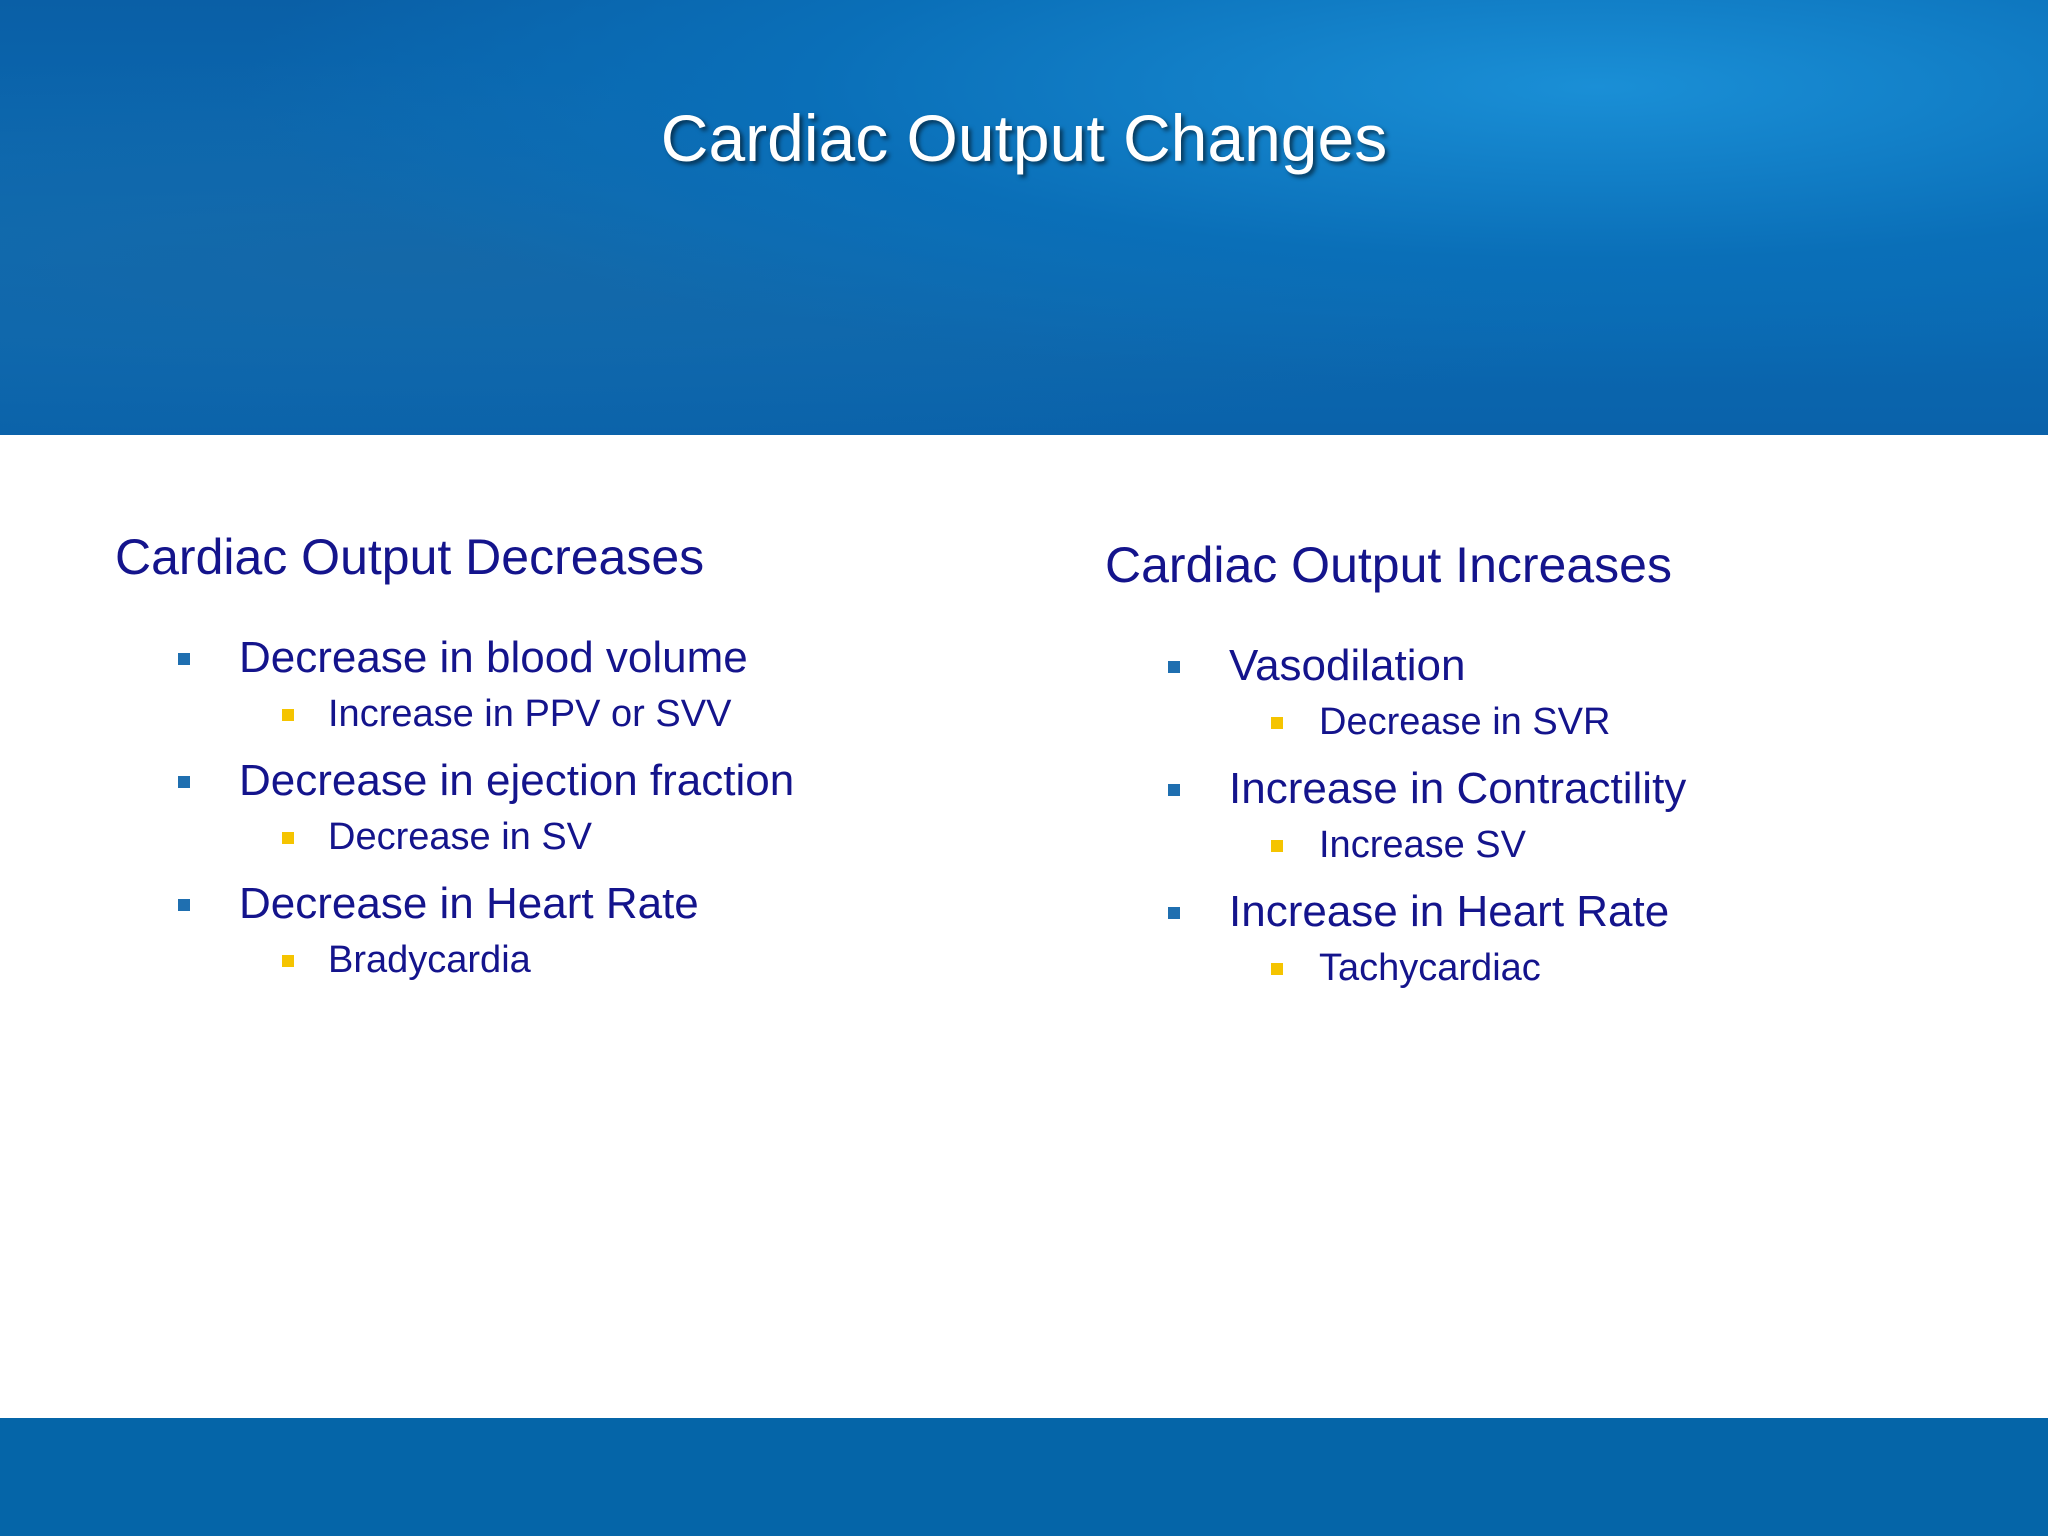  What do you see at coordinates (1465, 722) in the screenshot?
I see `sub-bullet-text: Decrease in SVR` at bounding box center [1465, 722].